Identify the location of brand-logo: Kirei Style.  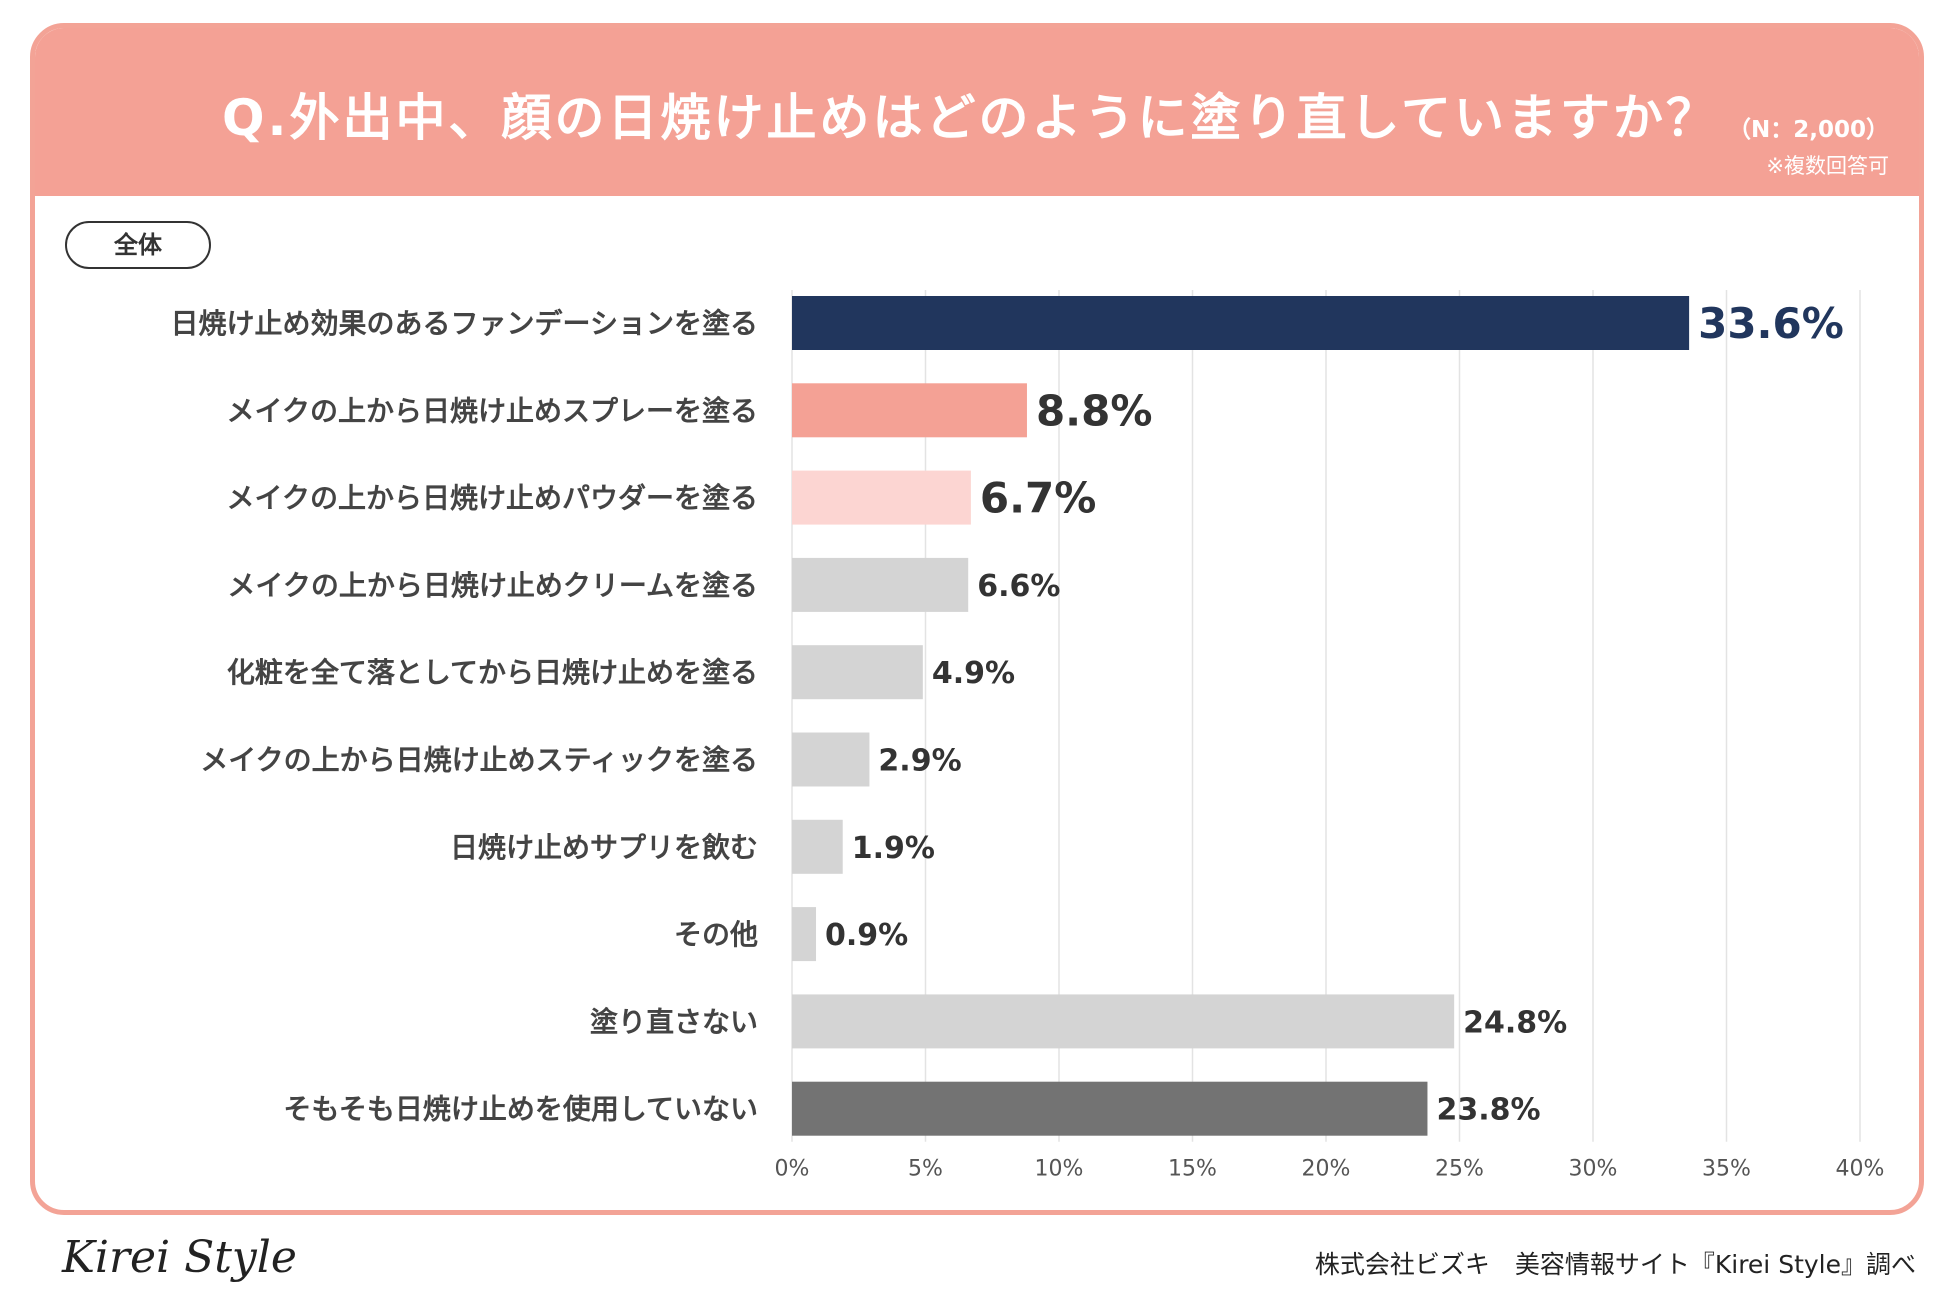
(179, 1257).